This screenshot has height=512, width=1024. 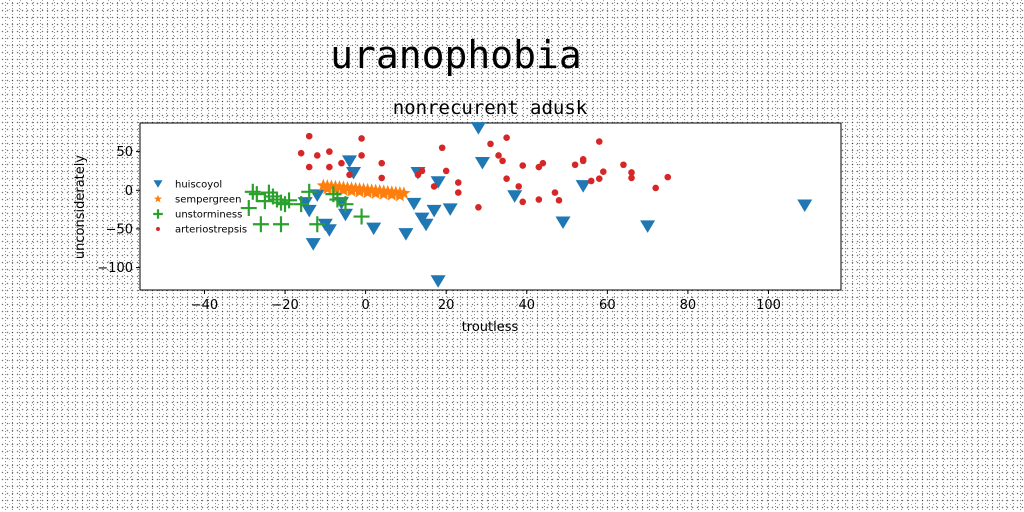 What do you see at coordinates (198, 185) in the screenshot?
I see `legend-label: huiscoyol` at bounding box center [198, 185].